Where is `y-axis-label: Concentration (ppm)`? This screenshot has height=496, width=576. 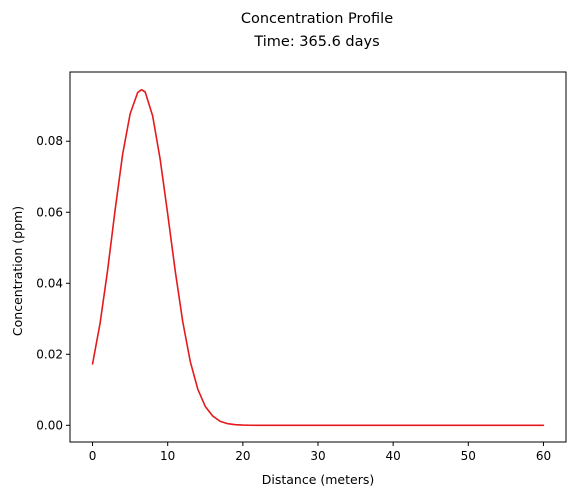
y-axis-label: Concentration (ppm) is located at coordinates (17, 271).